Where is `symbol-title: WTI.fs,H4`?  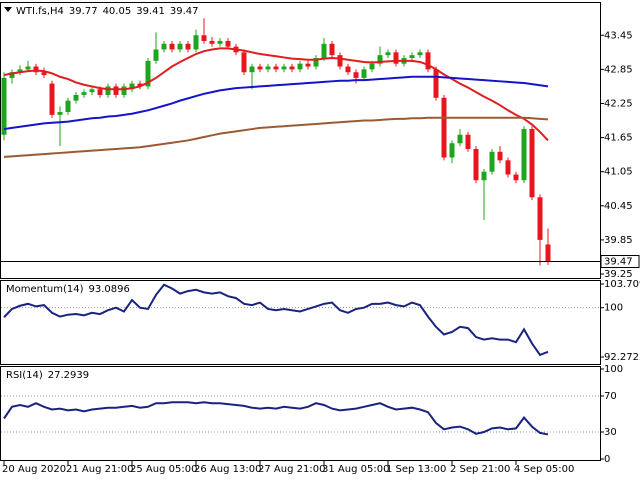 symbol-title: WTI.fs,H4 is located at coordinates (40, 11).